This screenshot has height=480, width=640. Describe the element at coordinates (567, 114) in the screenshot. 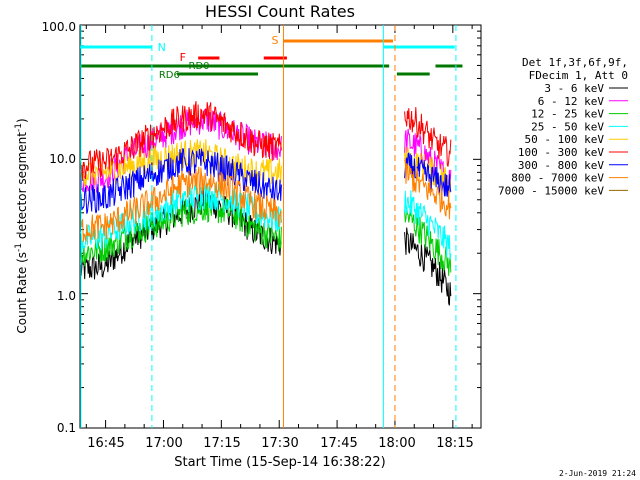

I see `legend-label: 12 - 25 keV` at that location.